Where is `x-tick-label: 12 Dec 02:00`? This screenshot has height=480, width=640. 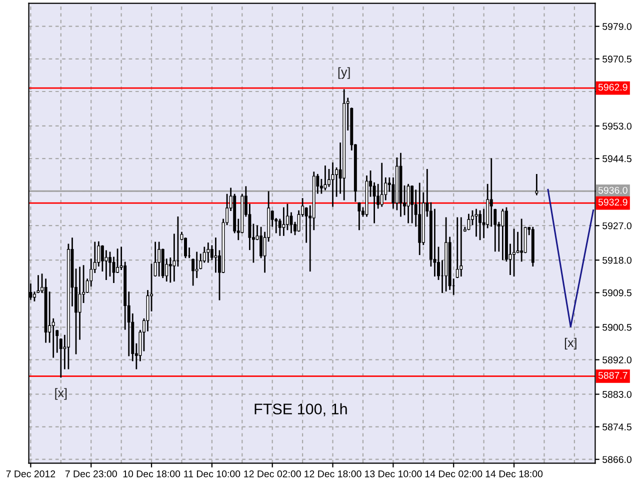
x-tick-label: 12 Dec 02:00 is located at coordinates (272, 474).